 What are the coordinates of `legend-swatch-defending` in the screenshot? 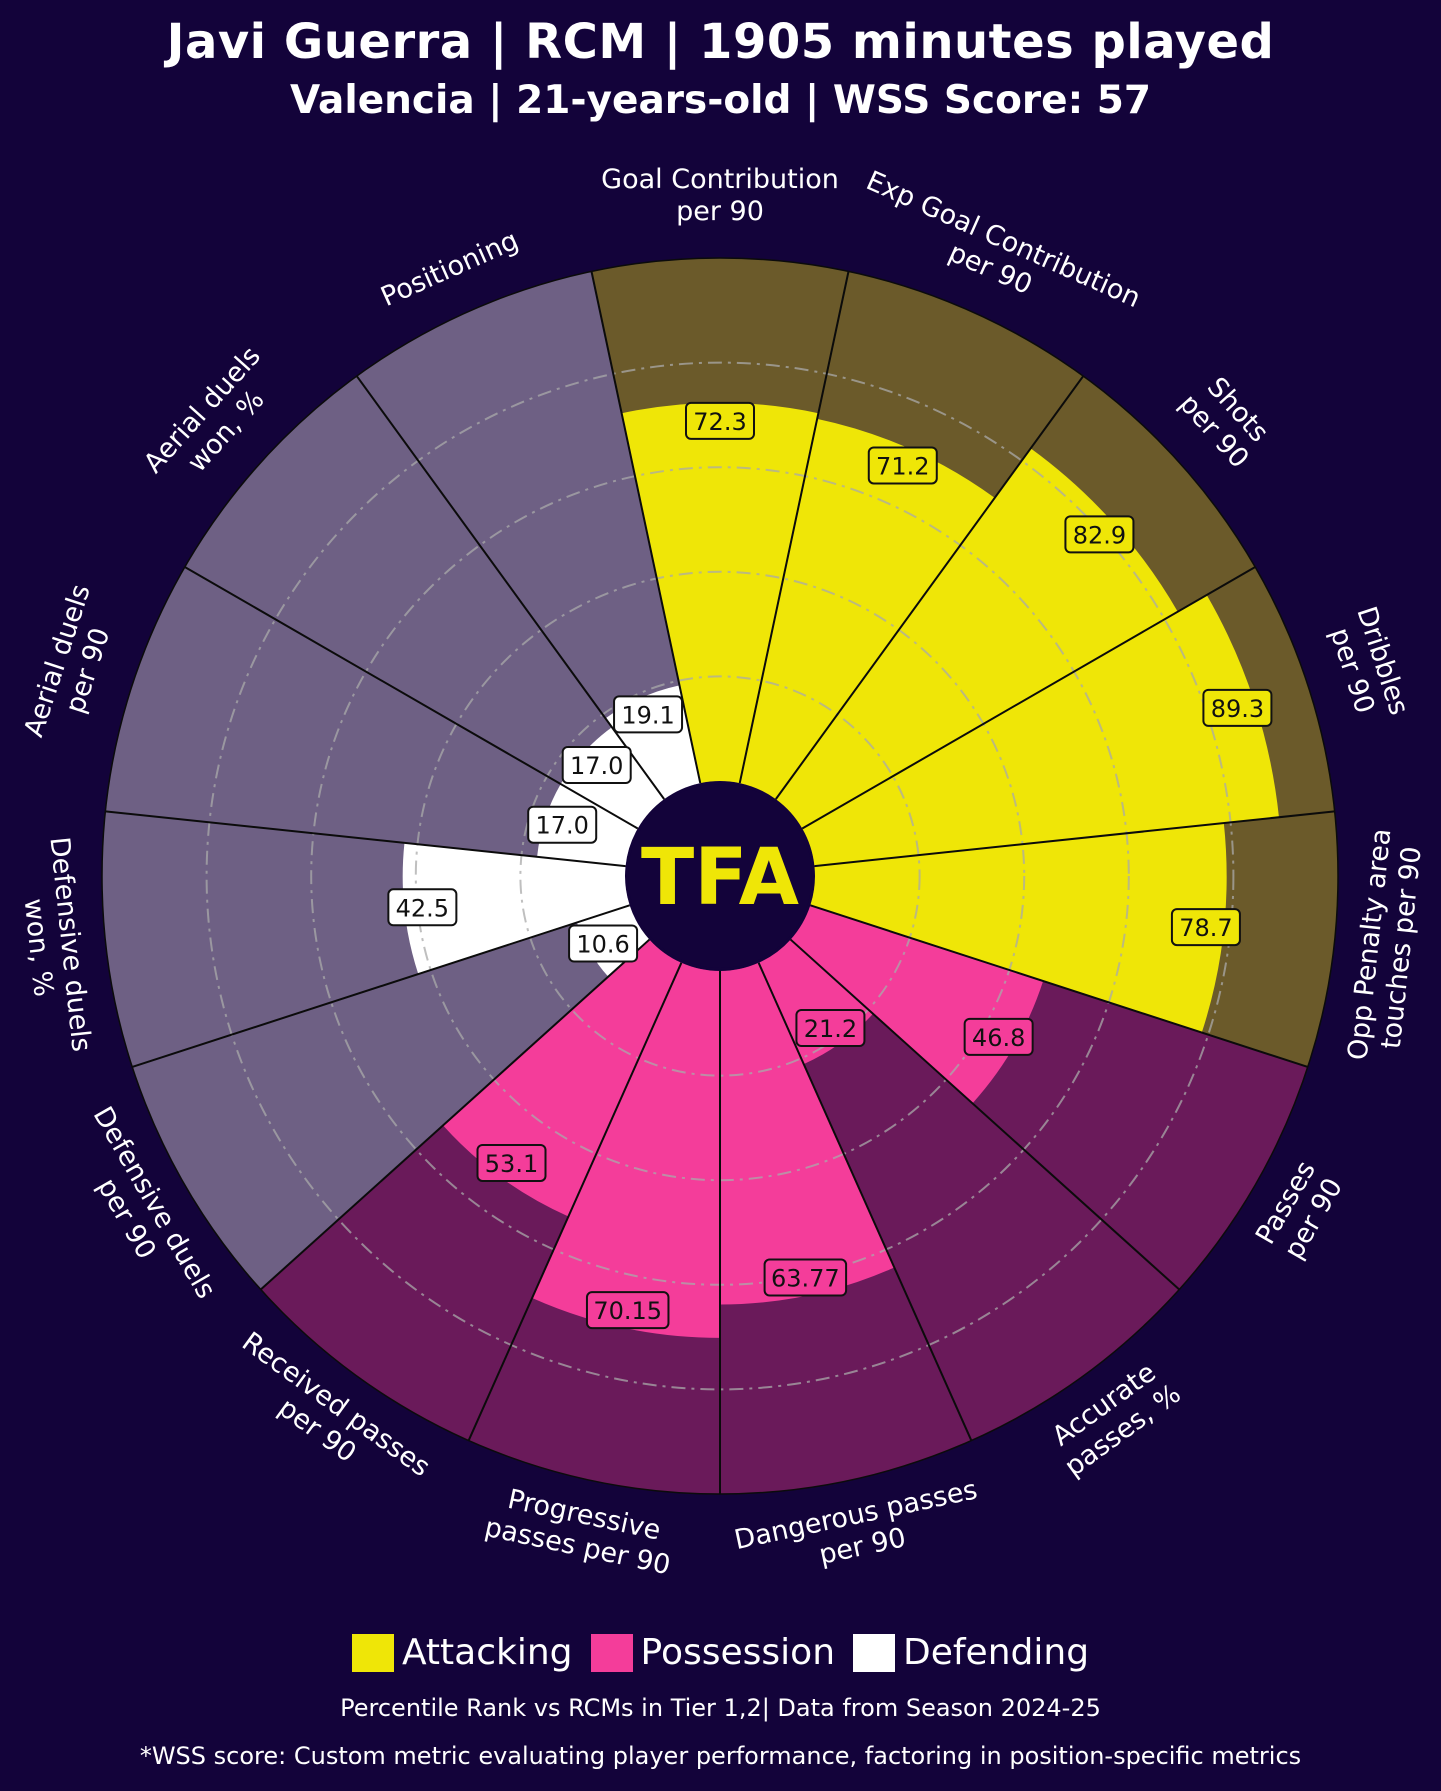 It's located at (874, 1652).